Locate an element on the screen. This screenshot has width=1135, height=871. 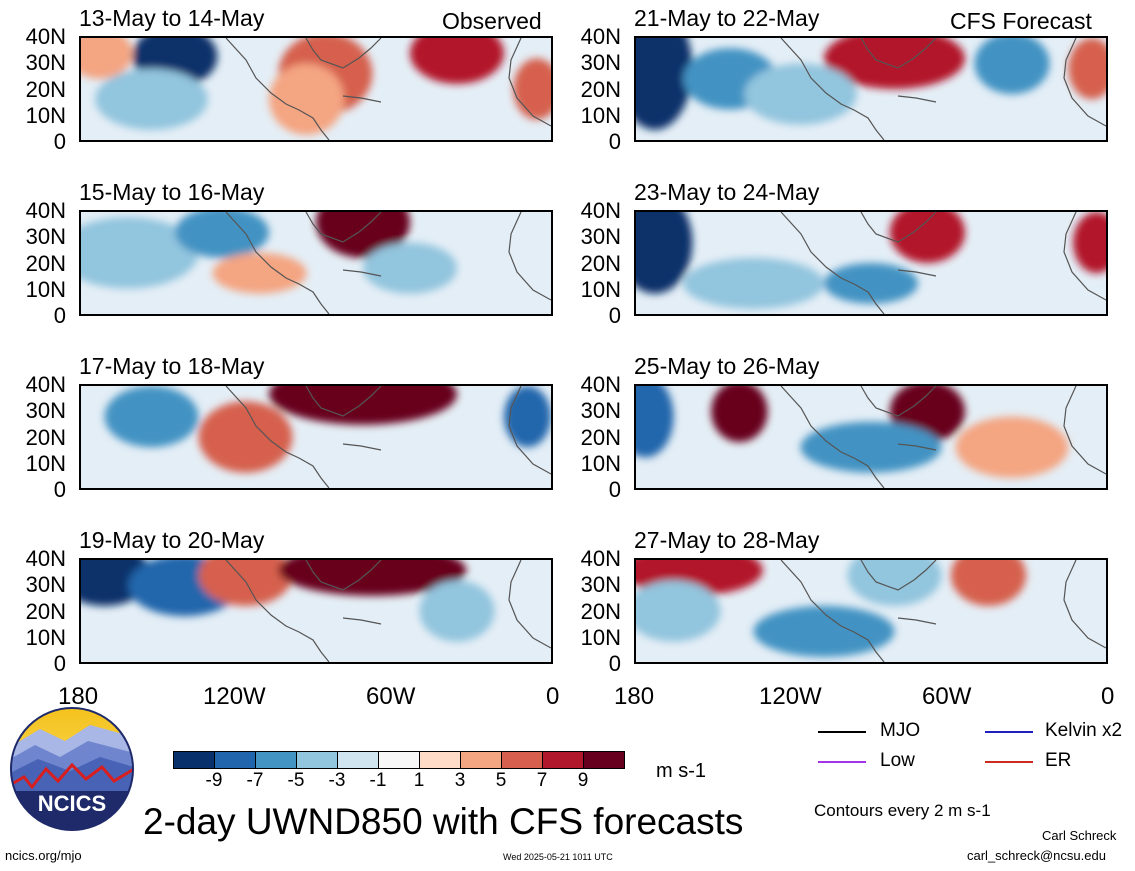
svg-text: NCICS is located at coordinates (72, 803).